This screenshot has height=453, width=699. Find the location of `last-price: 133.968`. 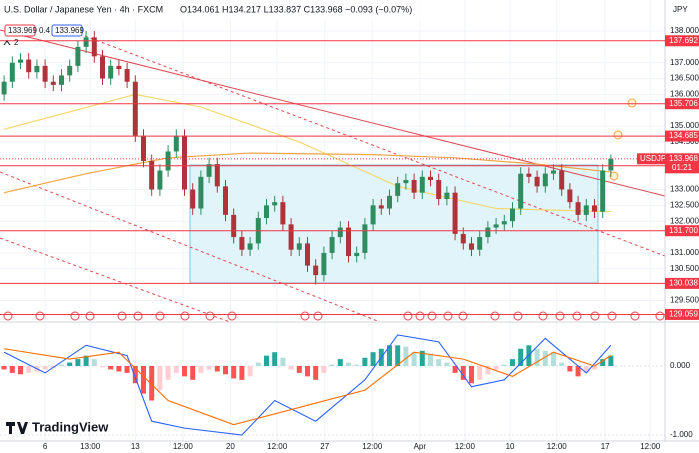

last-price: 133.968 is located at coordinates (683, 158).